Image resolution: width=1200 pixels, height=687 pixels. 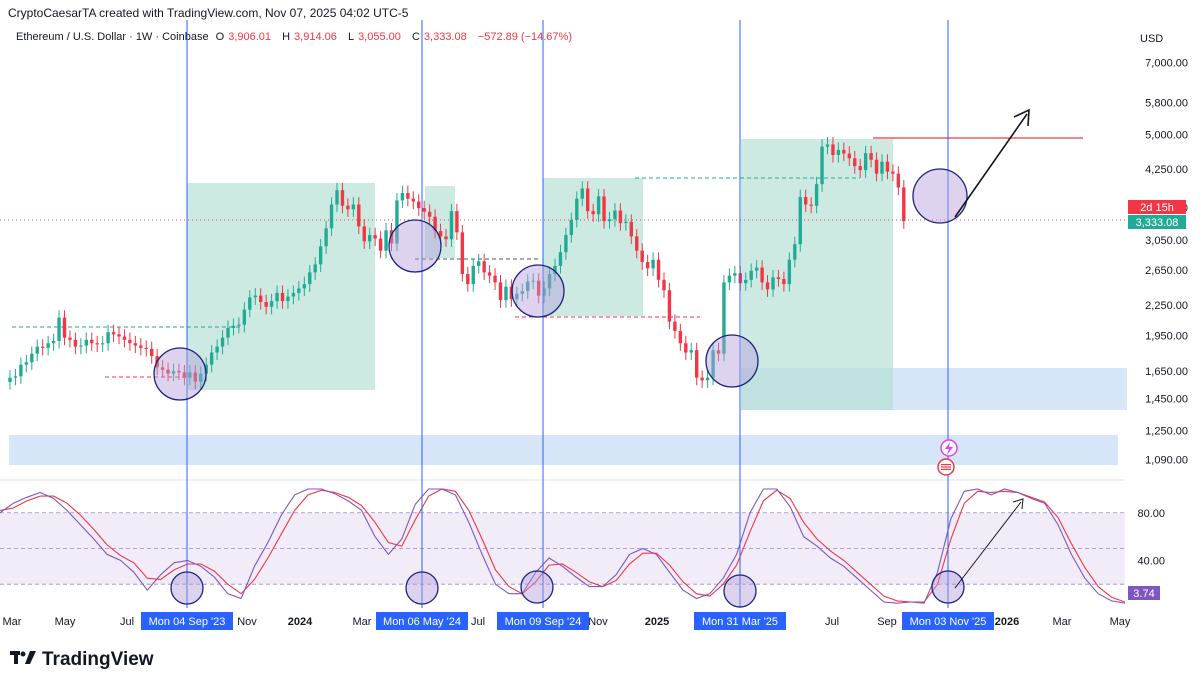 What do you see at coordinates (1018, 504) in the screenshot?
I see `oscillator-projection-arrowhead` at bounding box center [1018, 504].